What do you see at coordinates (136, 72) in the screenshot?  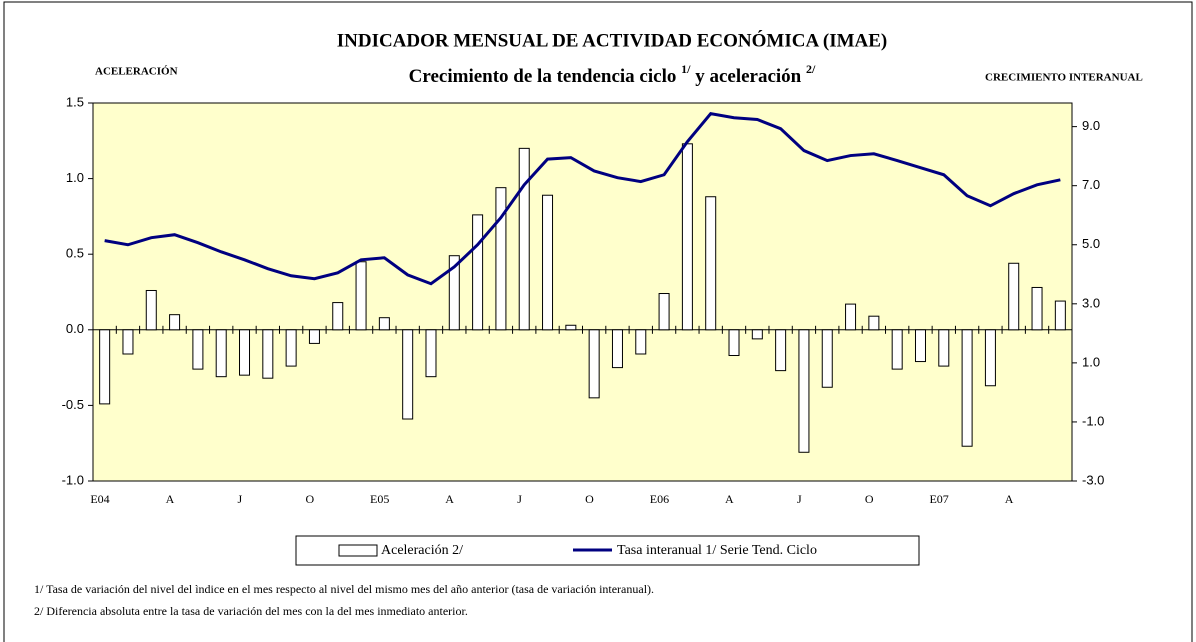 I see `y-axis-label: ACELERACIÓN` at bounding box center [136, 72].